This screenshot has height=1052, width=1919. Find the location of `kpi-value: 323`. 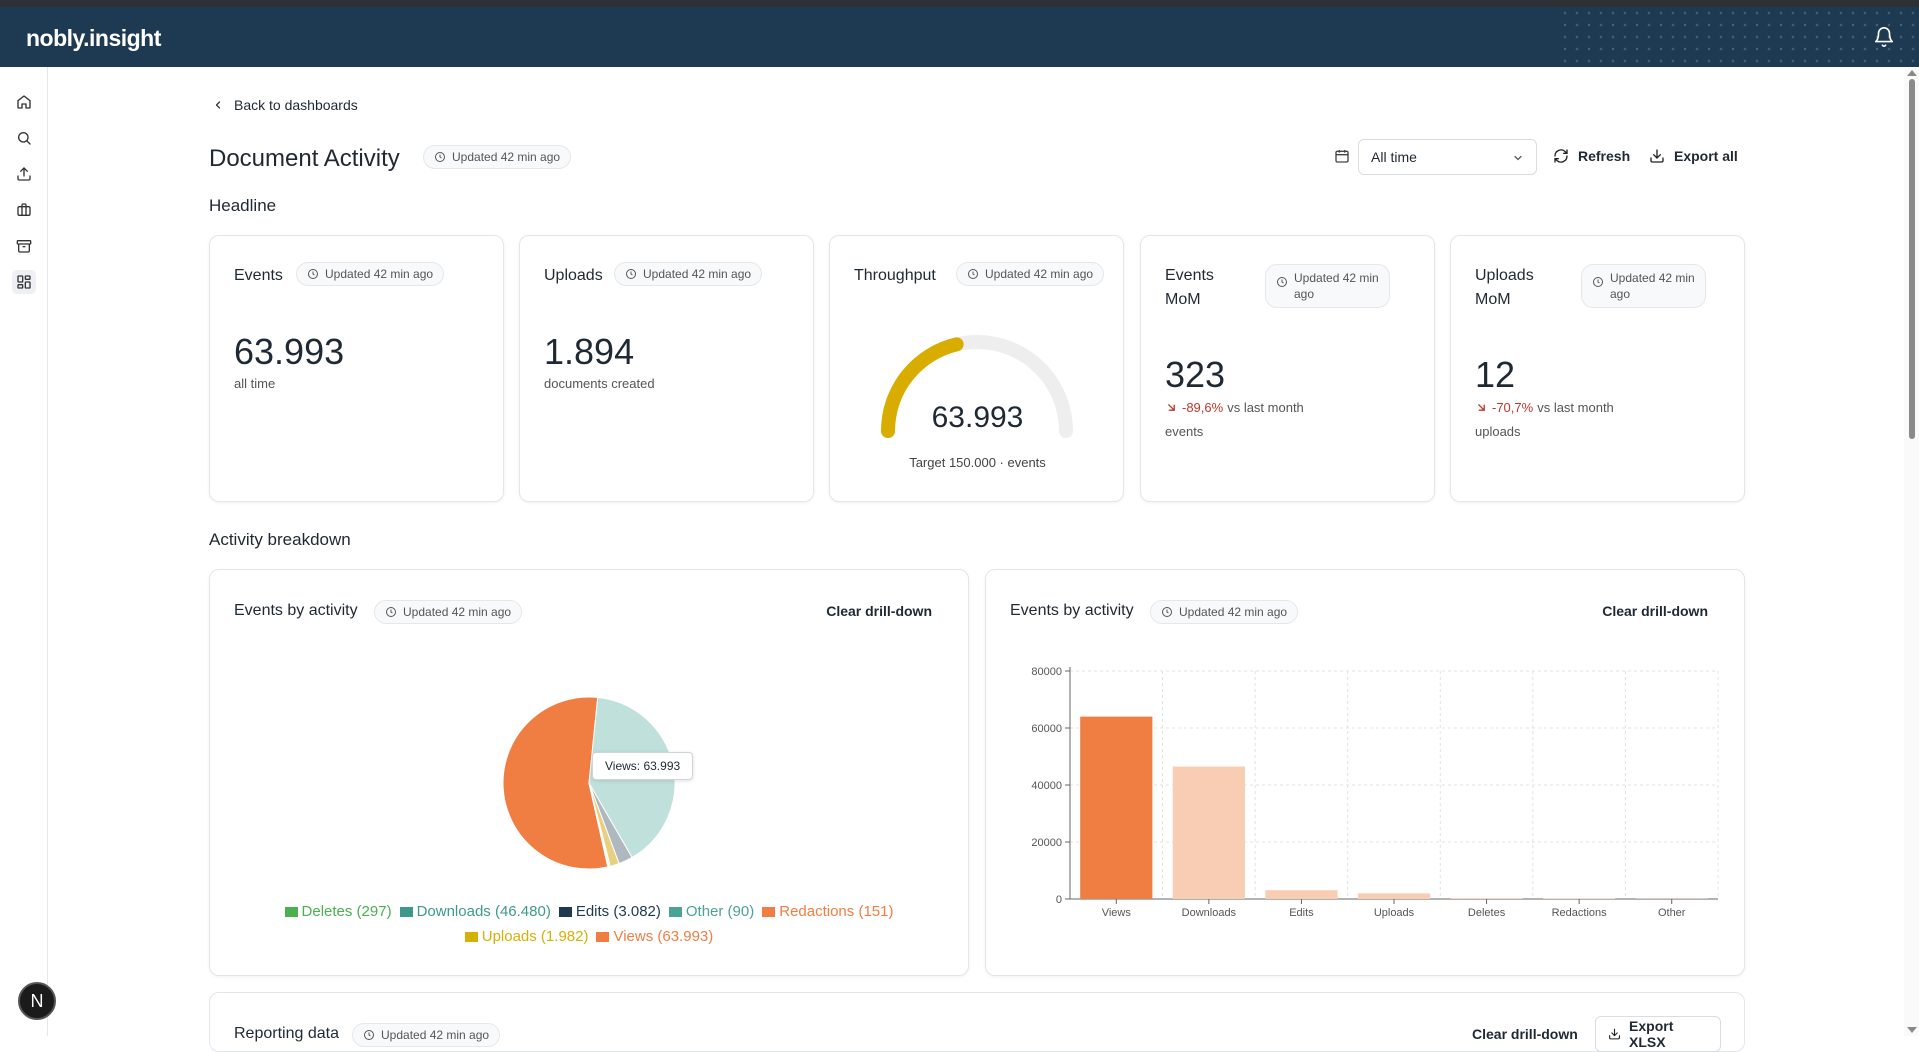

kpi-value: 323 is located at coordinates (1195, 375).